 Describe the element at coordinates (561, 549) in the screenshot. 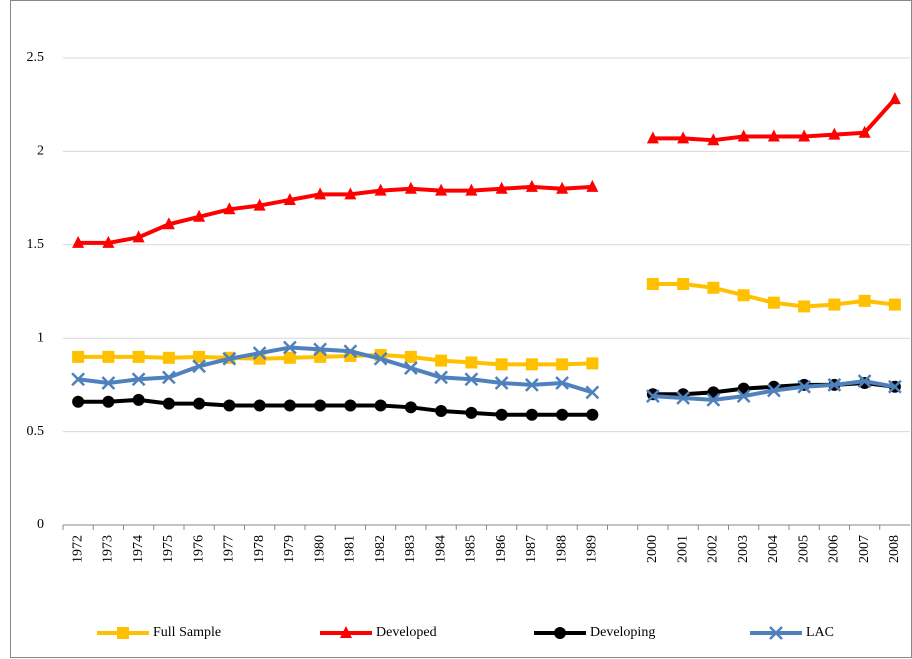

I see `x-tick-label: 1988` at that location.